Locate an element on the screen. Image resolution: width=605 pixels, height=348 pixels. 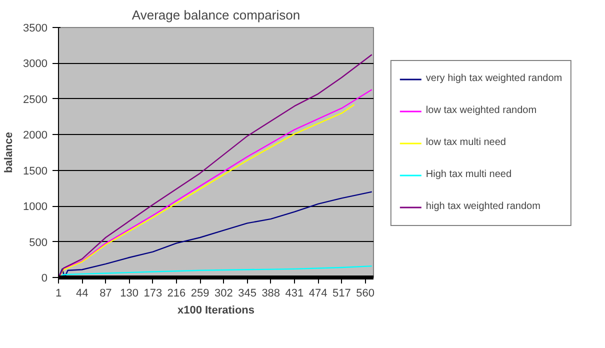
x-tick-label: 517 is located at coordinates (341, 294).